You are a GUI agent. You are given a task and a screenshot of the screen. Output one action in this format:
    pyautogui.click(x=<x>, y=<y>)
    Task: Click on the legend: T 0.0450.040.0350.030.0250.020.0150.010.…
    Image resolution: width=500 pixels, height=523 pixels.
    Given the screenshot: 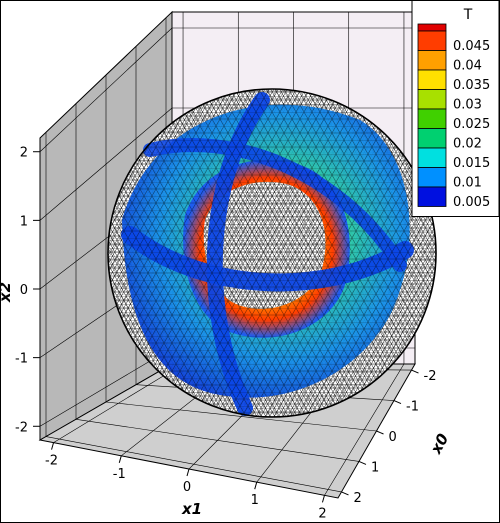 What is the action you would take?
    pyautogui.click(x=455, y=108)
    